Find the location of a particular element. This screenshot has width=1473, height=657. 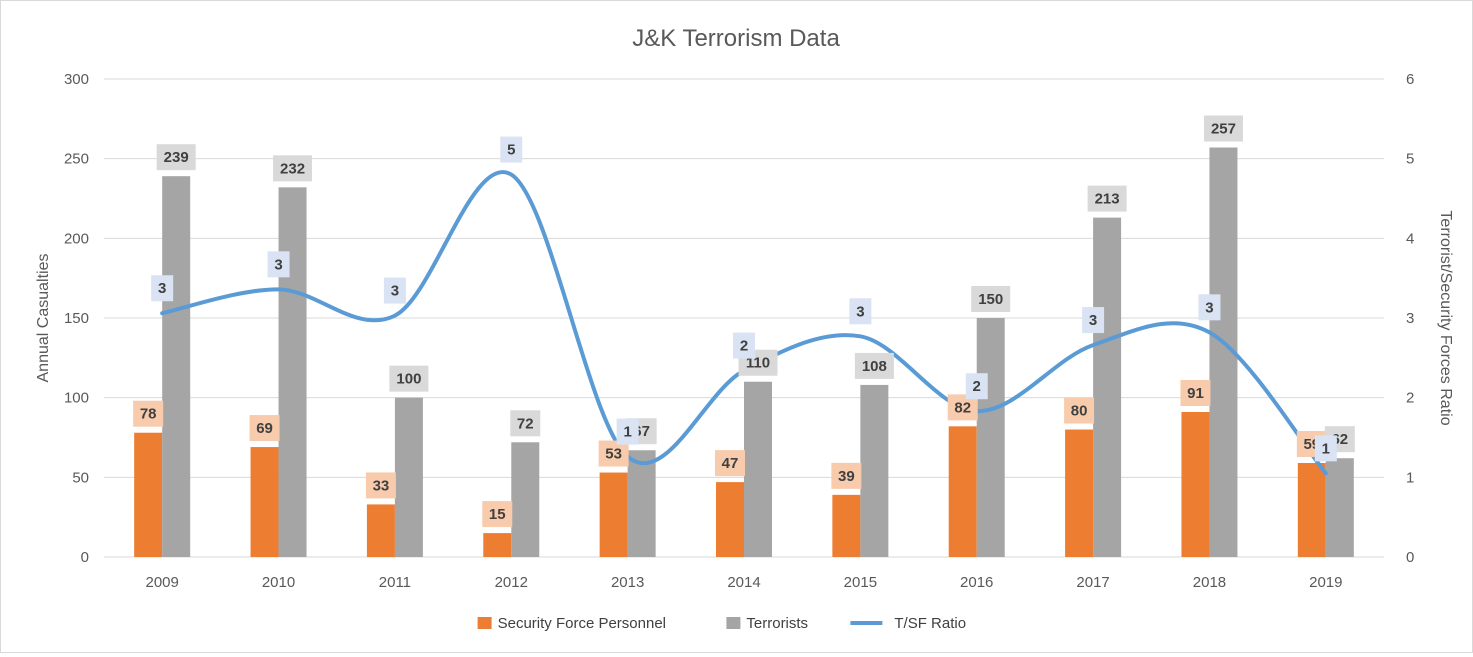

bar-data-label: 53 is located at coordinates (613, 453).